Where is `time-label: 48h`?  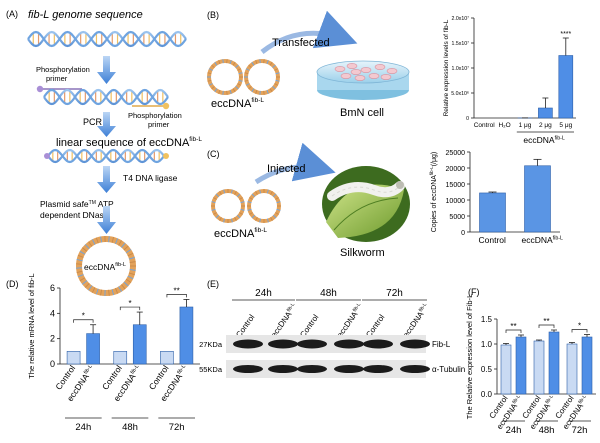 time-label: 48h is located at coordinates (328, 293).